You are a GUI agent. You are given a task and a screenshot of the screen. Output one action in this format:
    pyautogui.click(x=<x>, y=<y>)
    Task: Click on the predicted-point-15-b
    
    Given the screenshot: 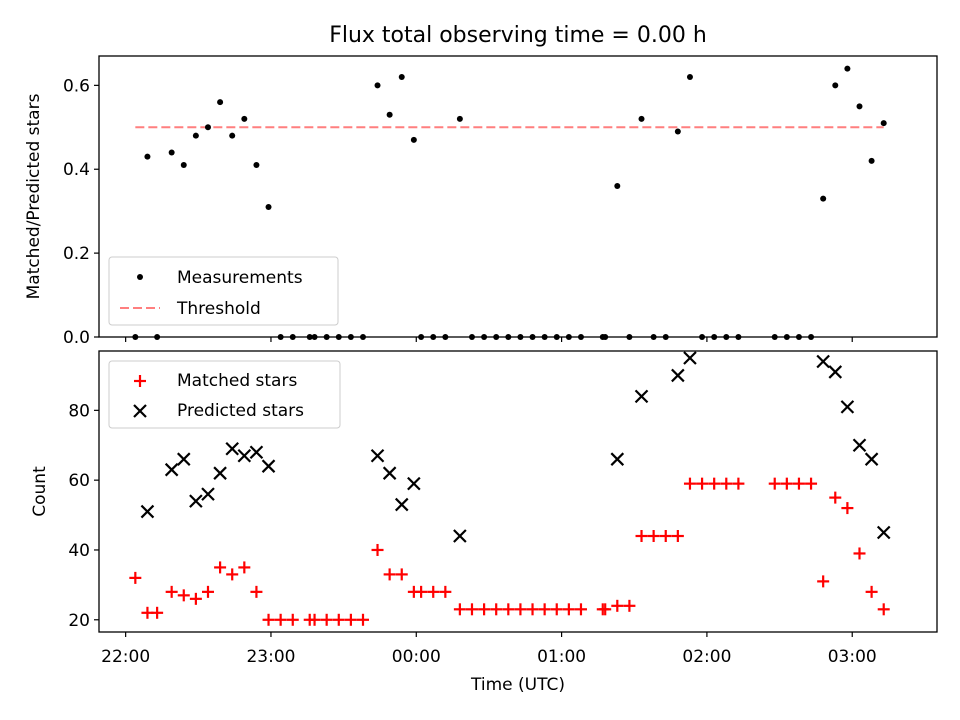 What is the action you would take?
    pyautogui.click(x=617, y=459)
    